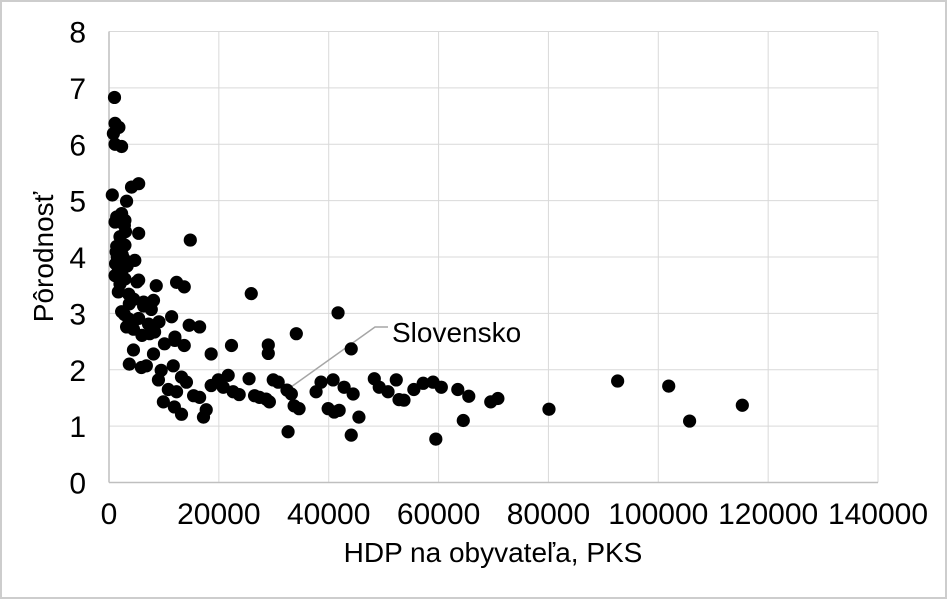 This screenshot has width=947, height=599. Describe the element at coordinates (218, 514) in the screenshot. I see `x-tick-label: 20000` at that location.